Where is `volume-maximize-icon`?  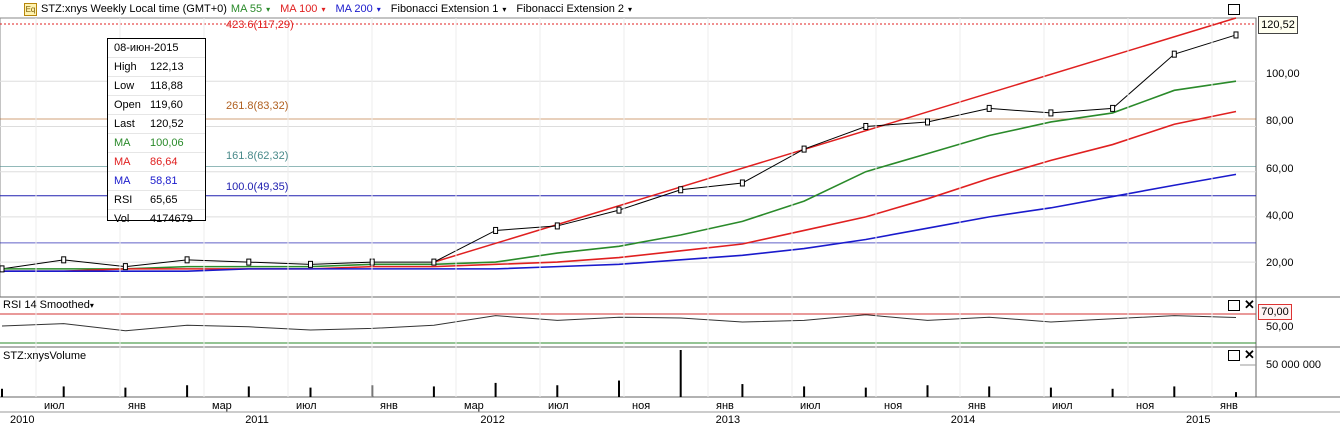 volume-maximize-icon is located at coordinates (1234, 355).